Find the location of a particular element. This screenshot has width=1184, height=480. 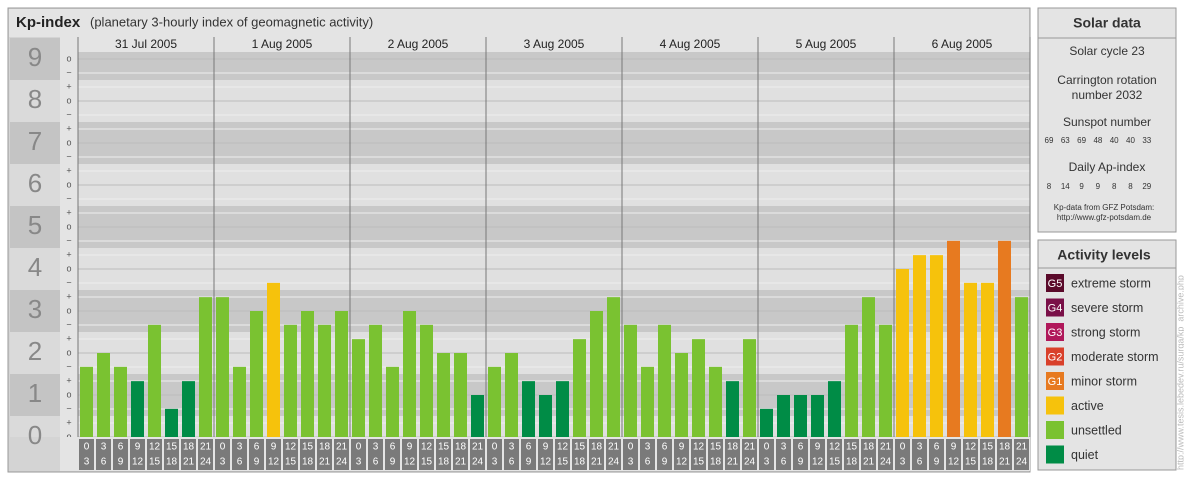

legend-code: G4 is located at coordinates (1055, 308).